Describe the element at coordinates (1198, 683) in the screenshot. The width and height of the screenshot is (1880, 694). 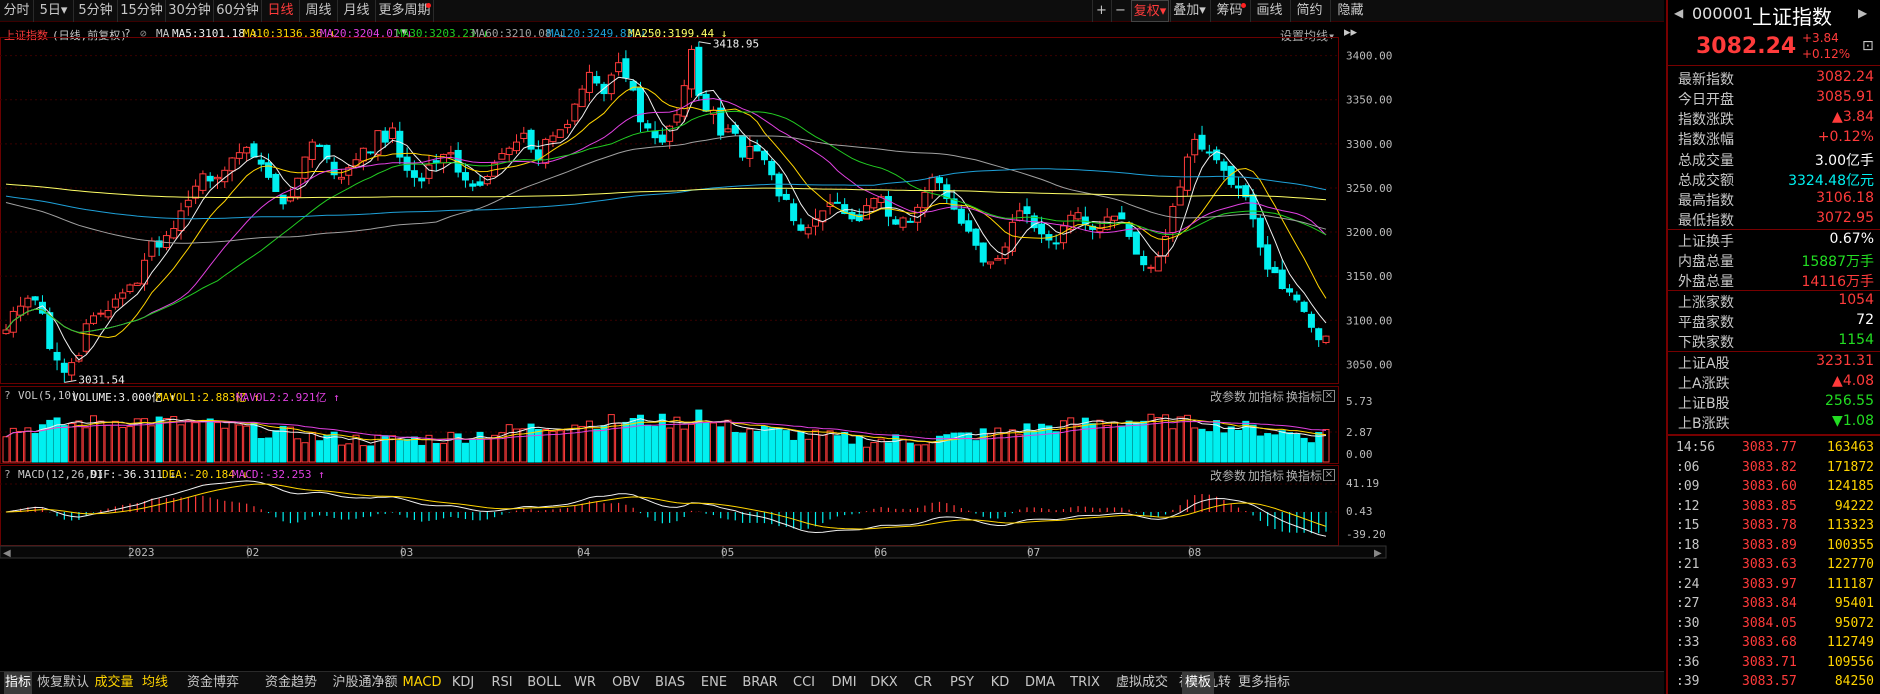
I see `indicator-tab-27: 模板` at that location.